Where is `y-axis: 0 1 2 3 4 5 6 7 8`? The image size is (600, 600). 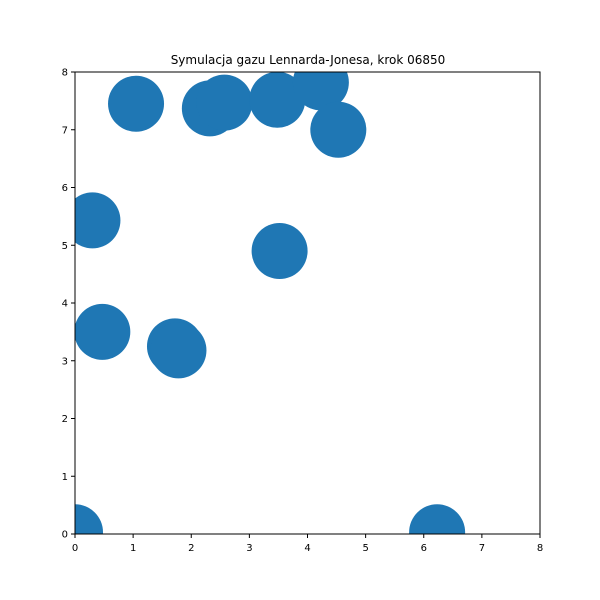
y-axis: 0 1 2 3 4 5 6 7 8 is located at coordinates (68, 304).